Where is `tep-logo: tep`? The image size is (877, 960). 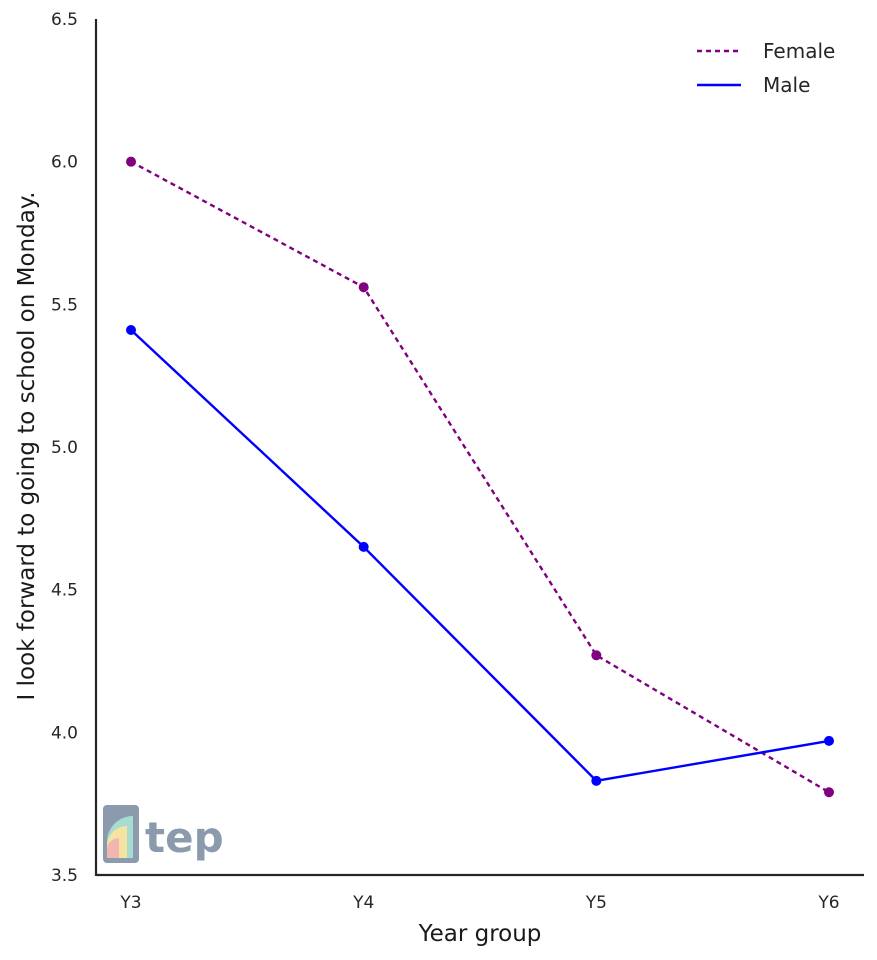
tep-logo: tep is located at coordinates (163, 834).